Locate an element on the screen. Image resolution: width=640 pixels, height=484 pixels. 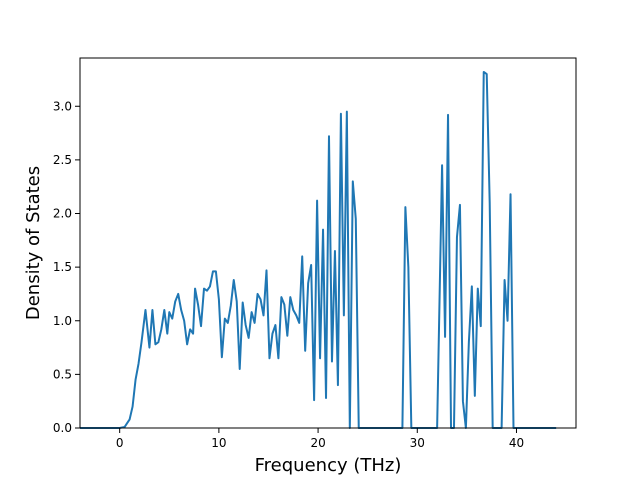
x-tick-label: 30 is located at coordinates (417, 443).